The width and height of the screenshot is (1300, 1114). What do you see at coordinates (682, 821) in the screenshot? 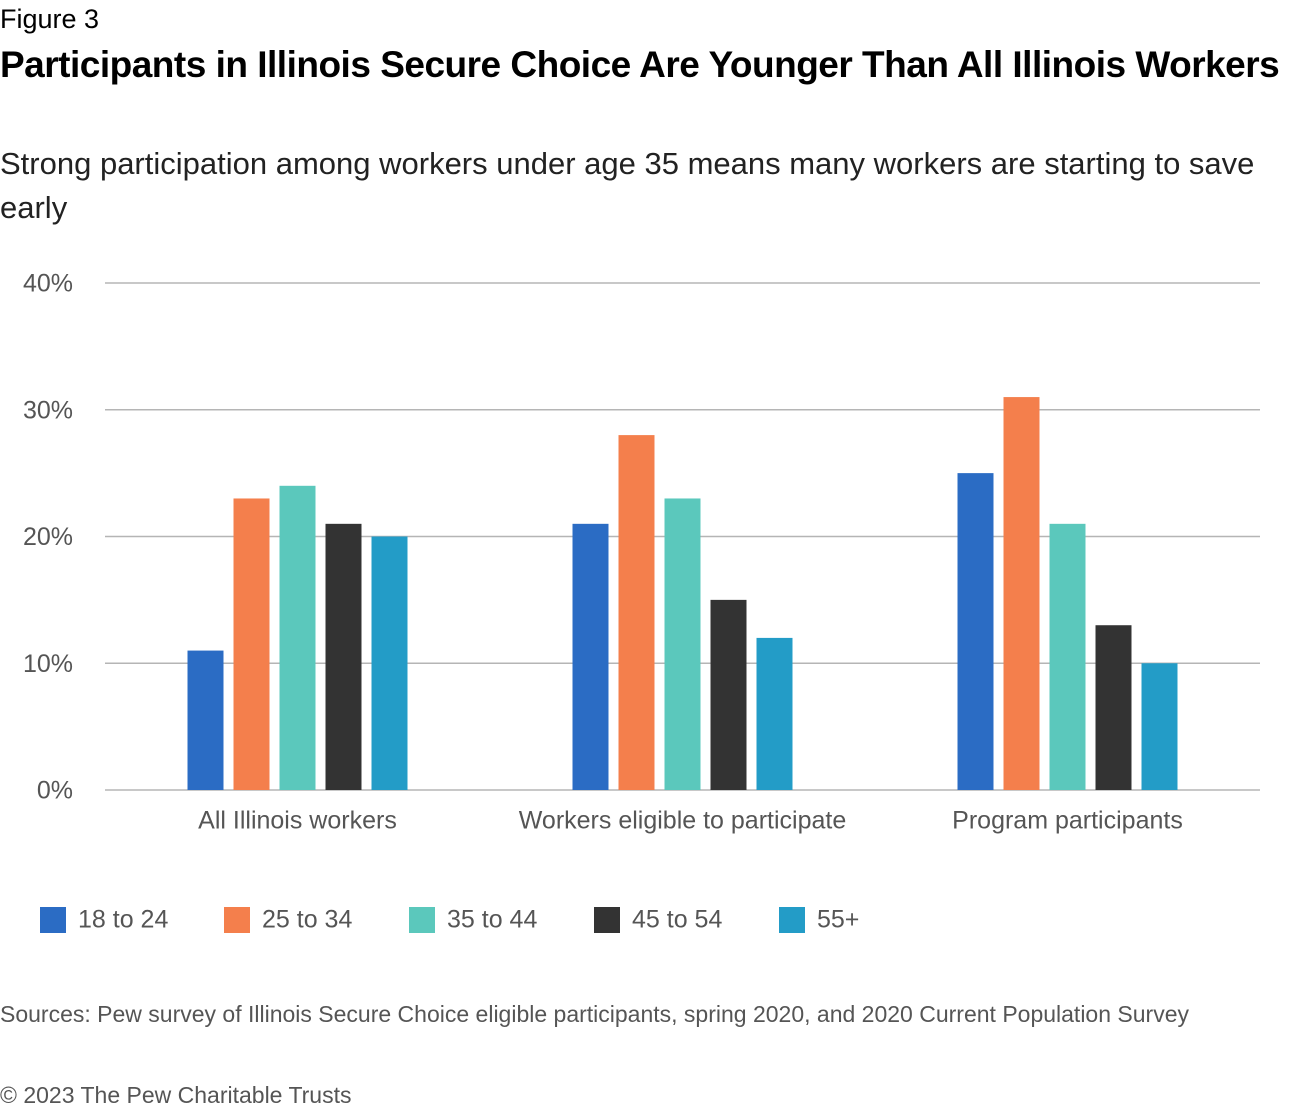
I see `x-tick-label: Workers eligible to participate` at bounding box center [682, 821].